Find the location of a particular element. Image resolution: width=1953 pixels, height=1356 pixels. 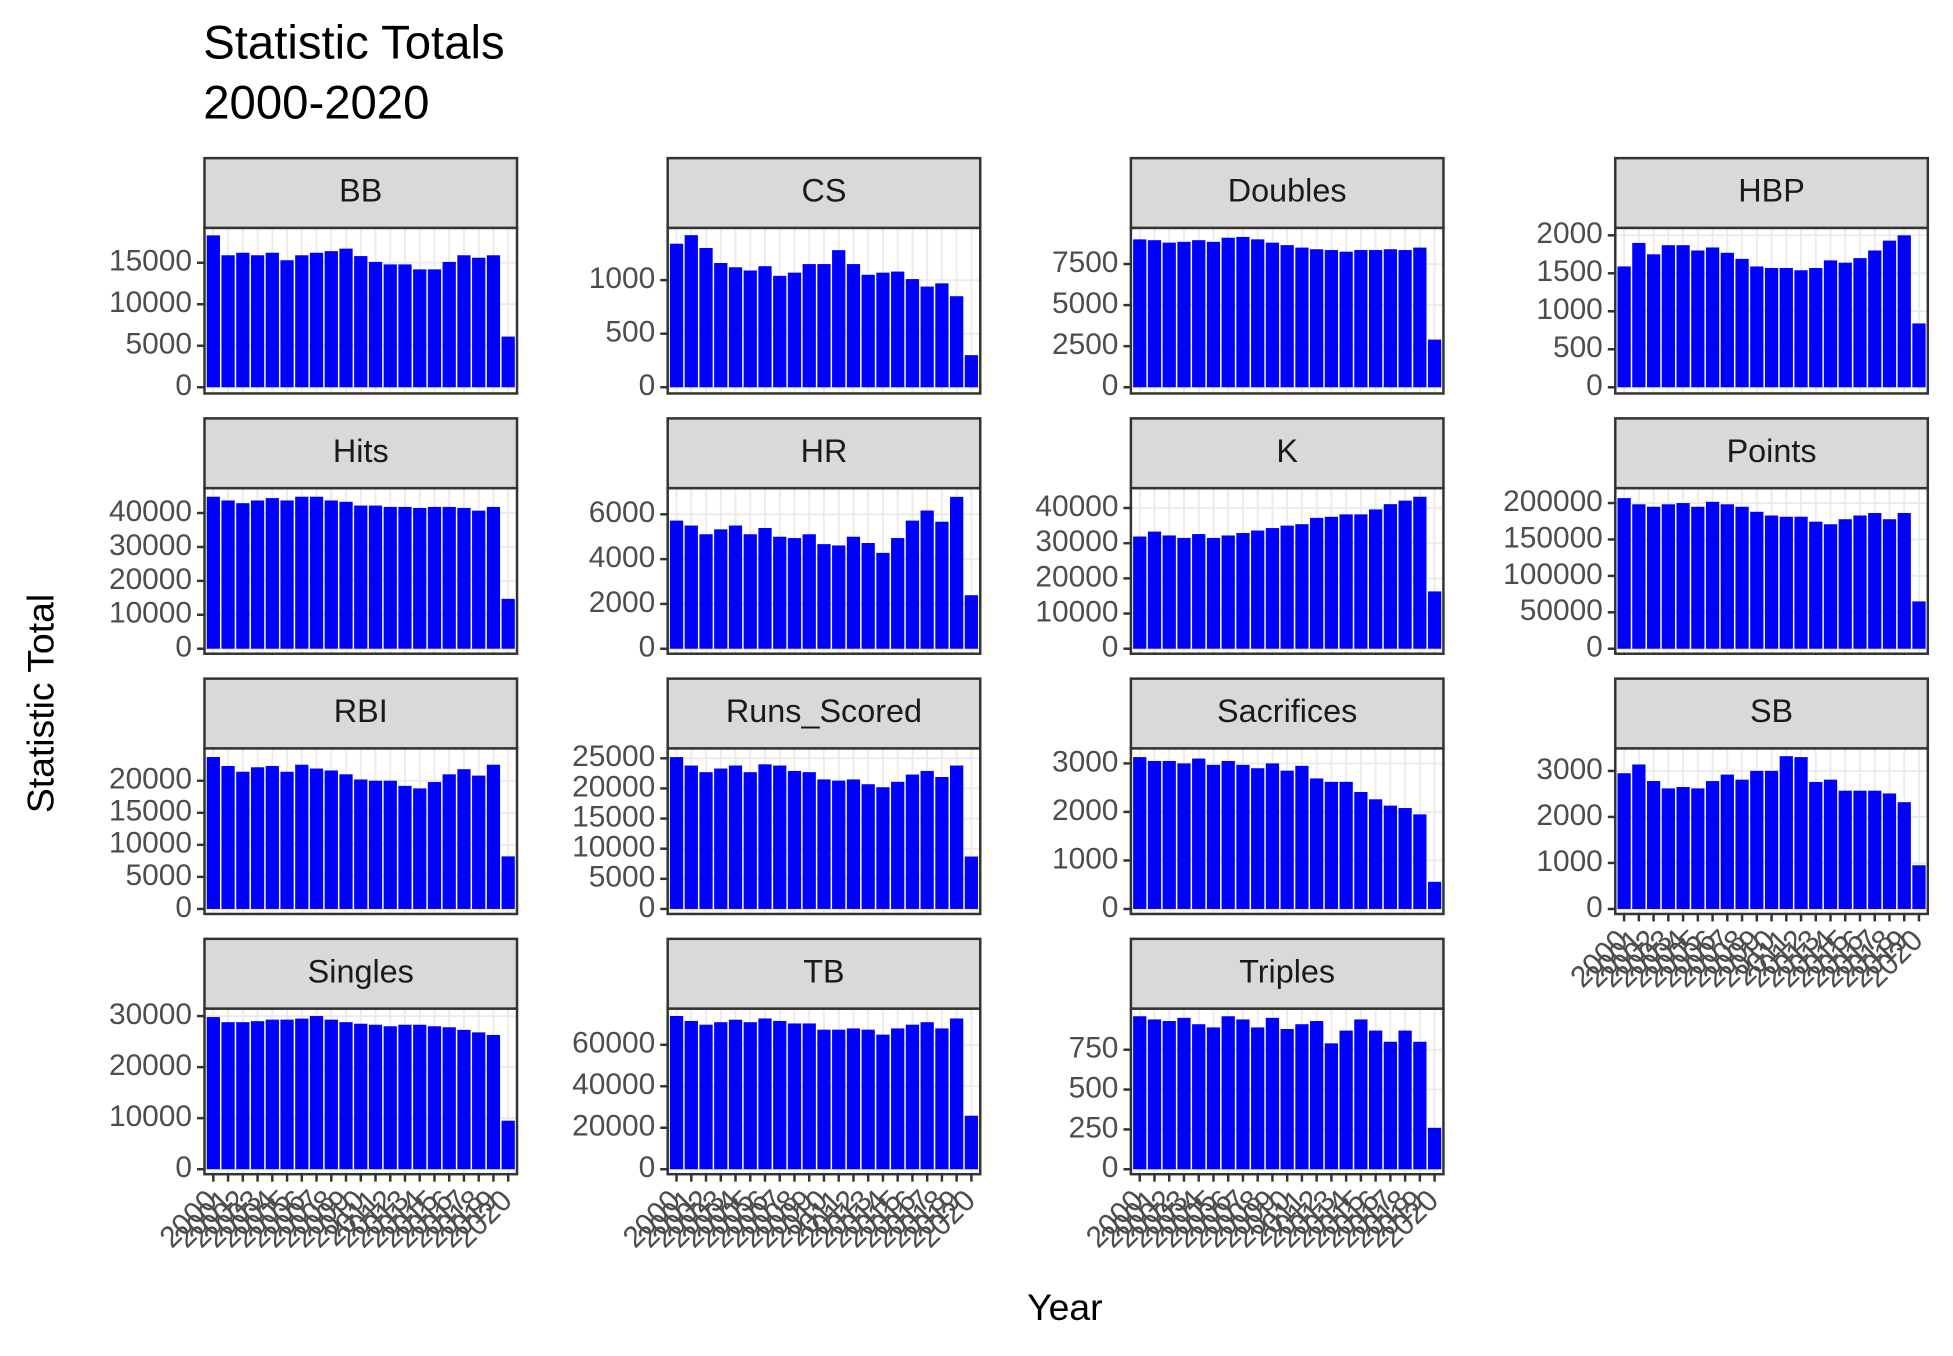

y-tick-label: 3000 is located at coordinates (1085, 761).